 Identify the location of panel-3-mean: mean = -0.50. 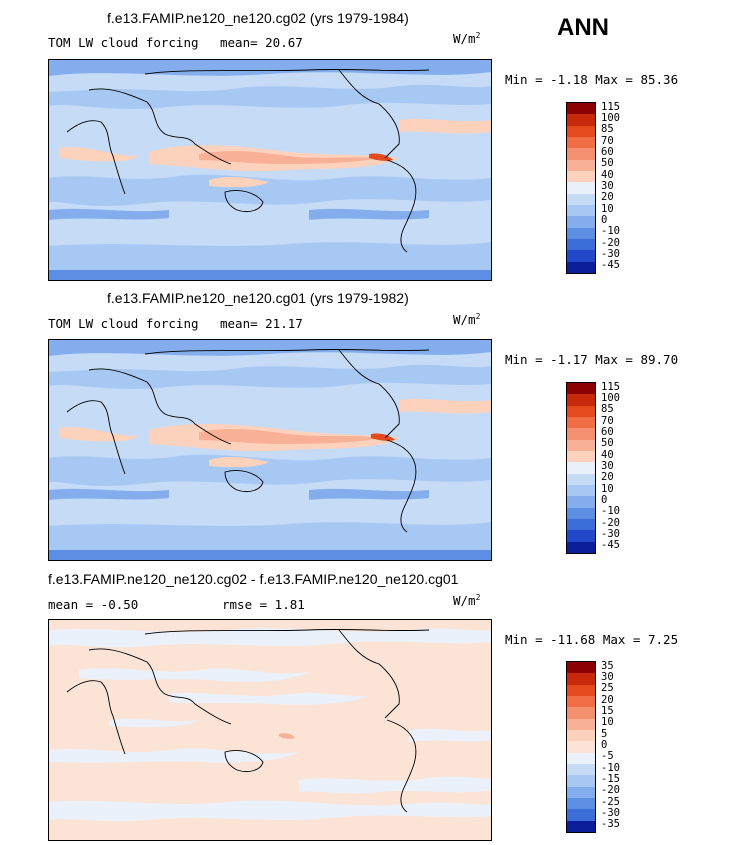
(93, 604).